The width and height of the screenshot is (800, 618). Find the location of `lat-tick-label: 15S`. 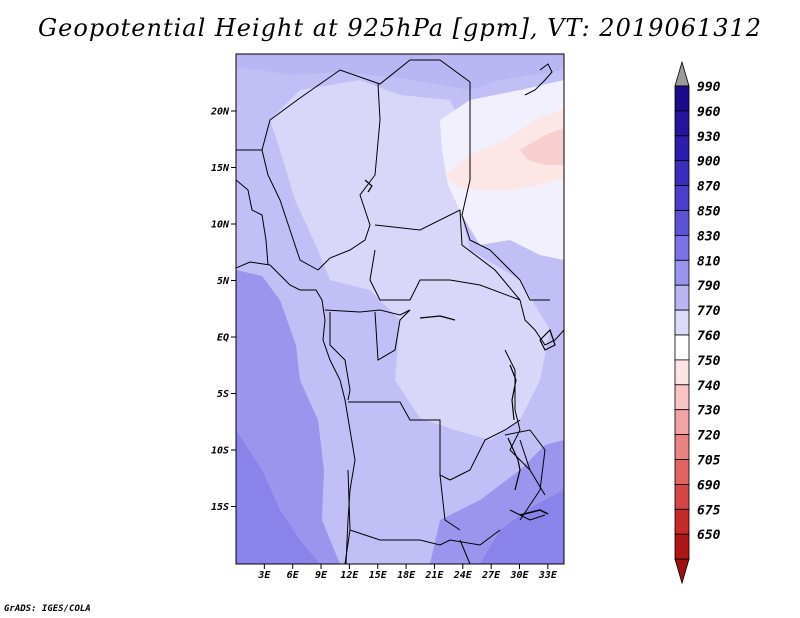

lat-tick-label: 15S is located at coordinates (220, 507).